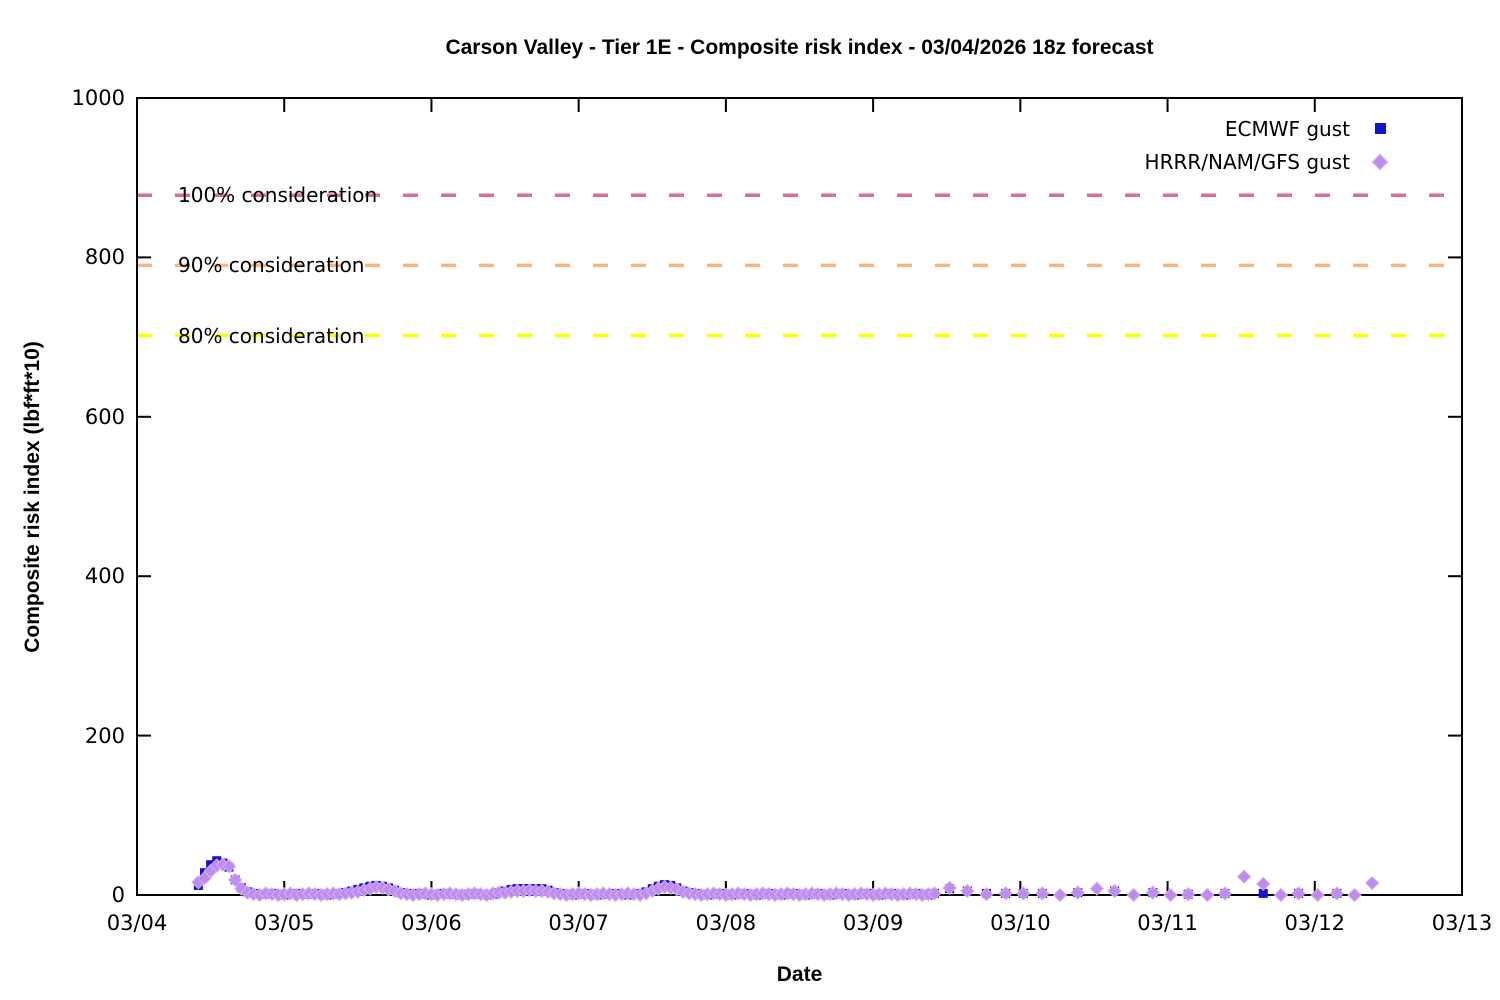 This screenshot has width=1500, height=1000. I want to click on y-tick-label: 0, so click(118, 895).